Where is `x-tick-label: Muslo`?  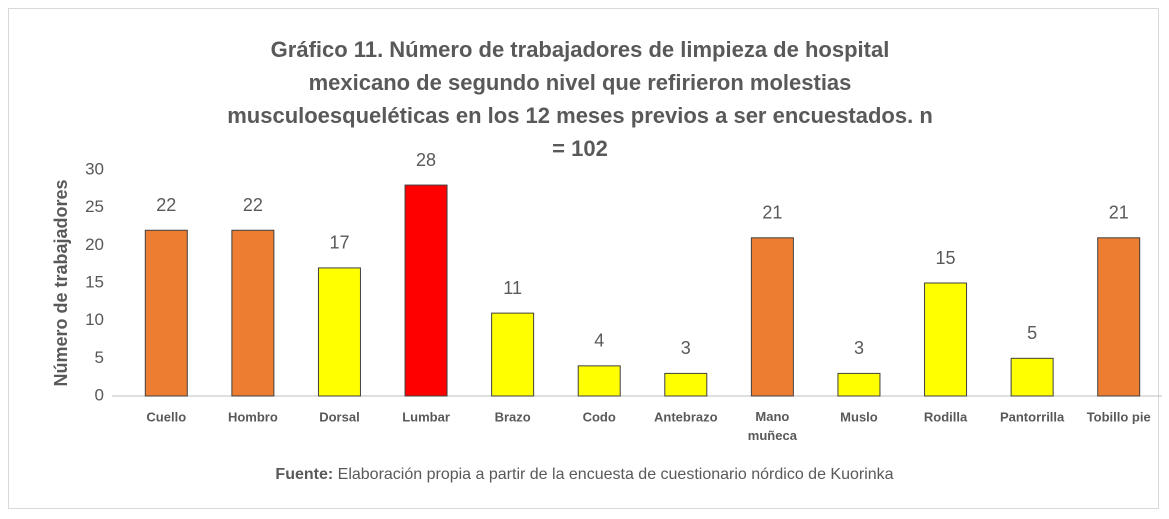 x-tick-label: Muslo is located at coordinates (859, 416).